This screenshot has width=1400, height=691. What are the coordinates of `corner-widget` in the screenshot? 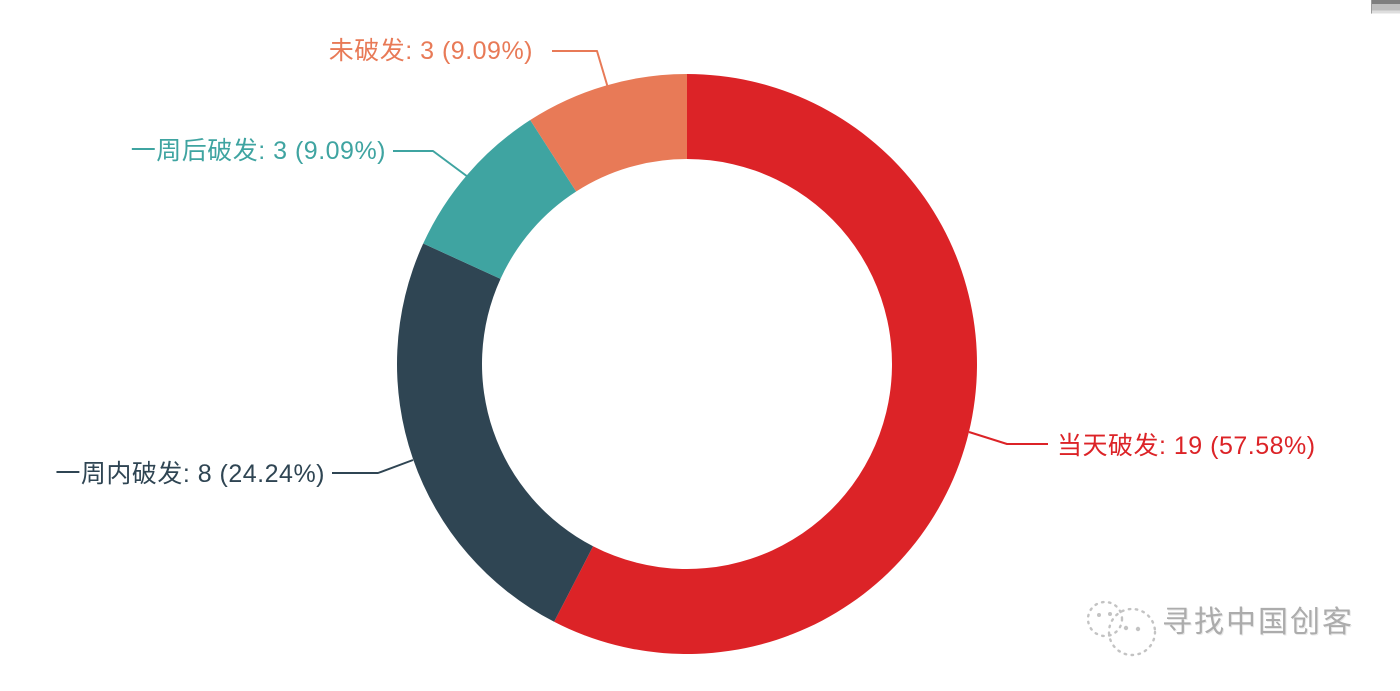 It's located at (1385, 7).